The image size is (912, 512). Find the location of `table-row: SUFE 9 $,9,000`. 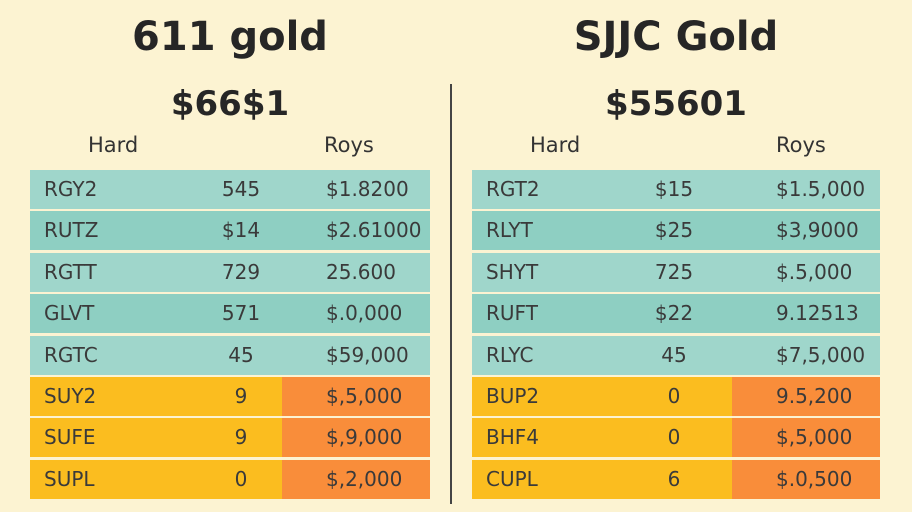

table-row: SUFE 9 $,9,000 is located at coordinates (230, 438).